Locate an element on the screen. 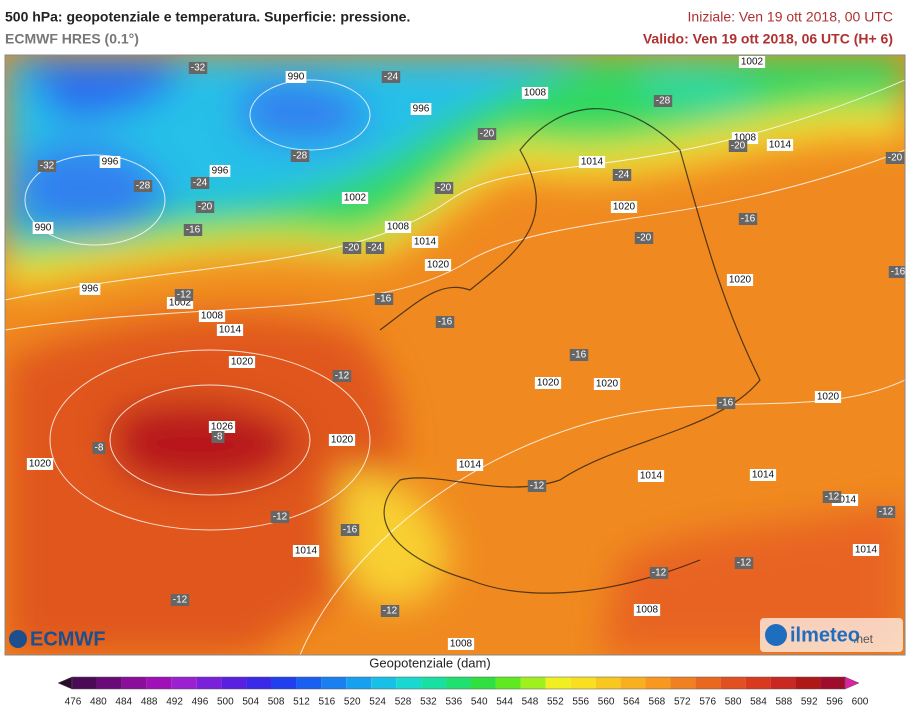 Image resolution: width=910 pixels, height=715 pixels. ilmeteo-text: ilmeteo is located at coordinates (825, 635).